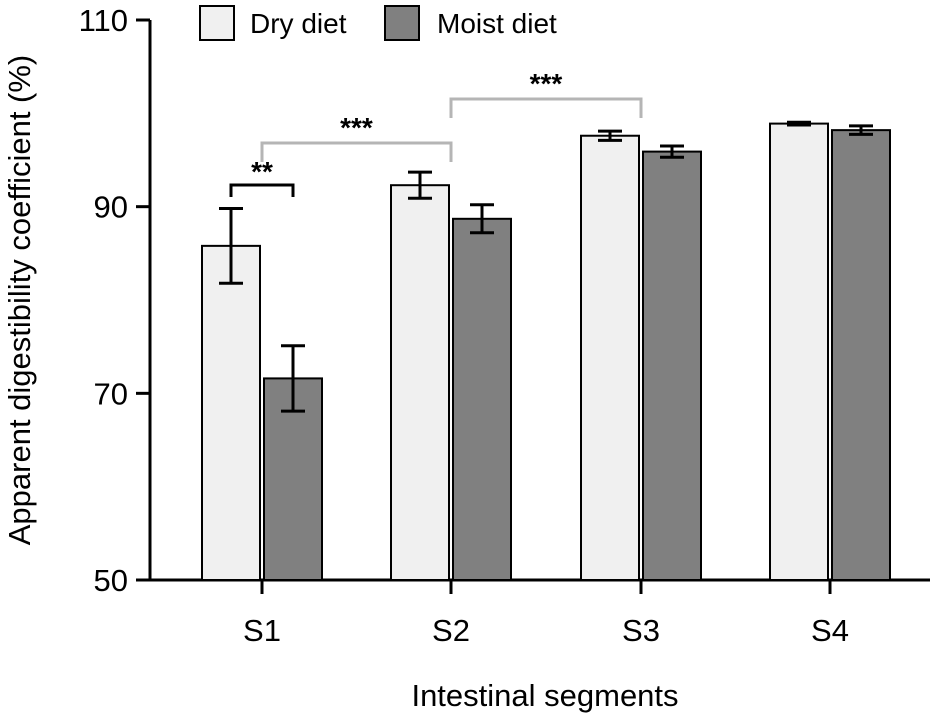  I want to click on legend: Dry diet Moist diet, so click(378, 23).